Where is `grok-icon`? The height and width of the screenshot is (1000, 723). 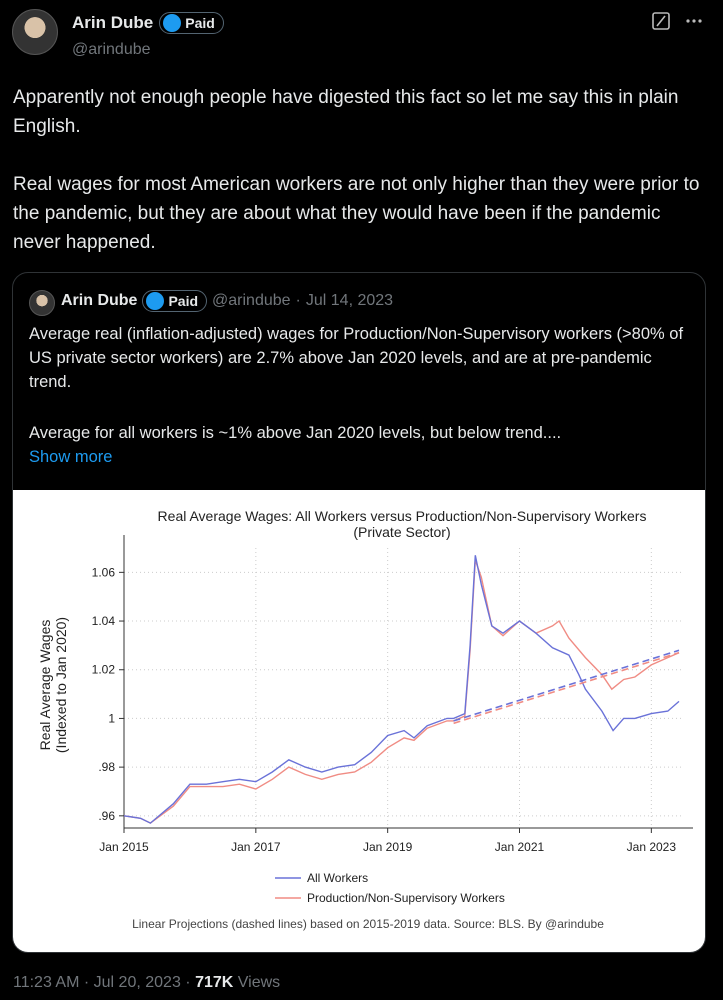 grok-icon is located at coordinates (661, 21).